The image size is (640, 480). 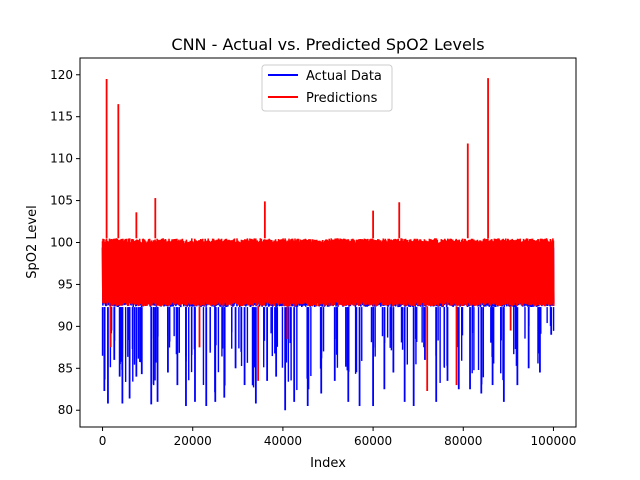 What do you see at coordinates (61, 117) in the screenshot?
I see `y-tick-label: 115` at bounding box center [61, 117].